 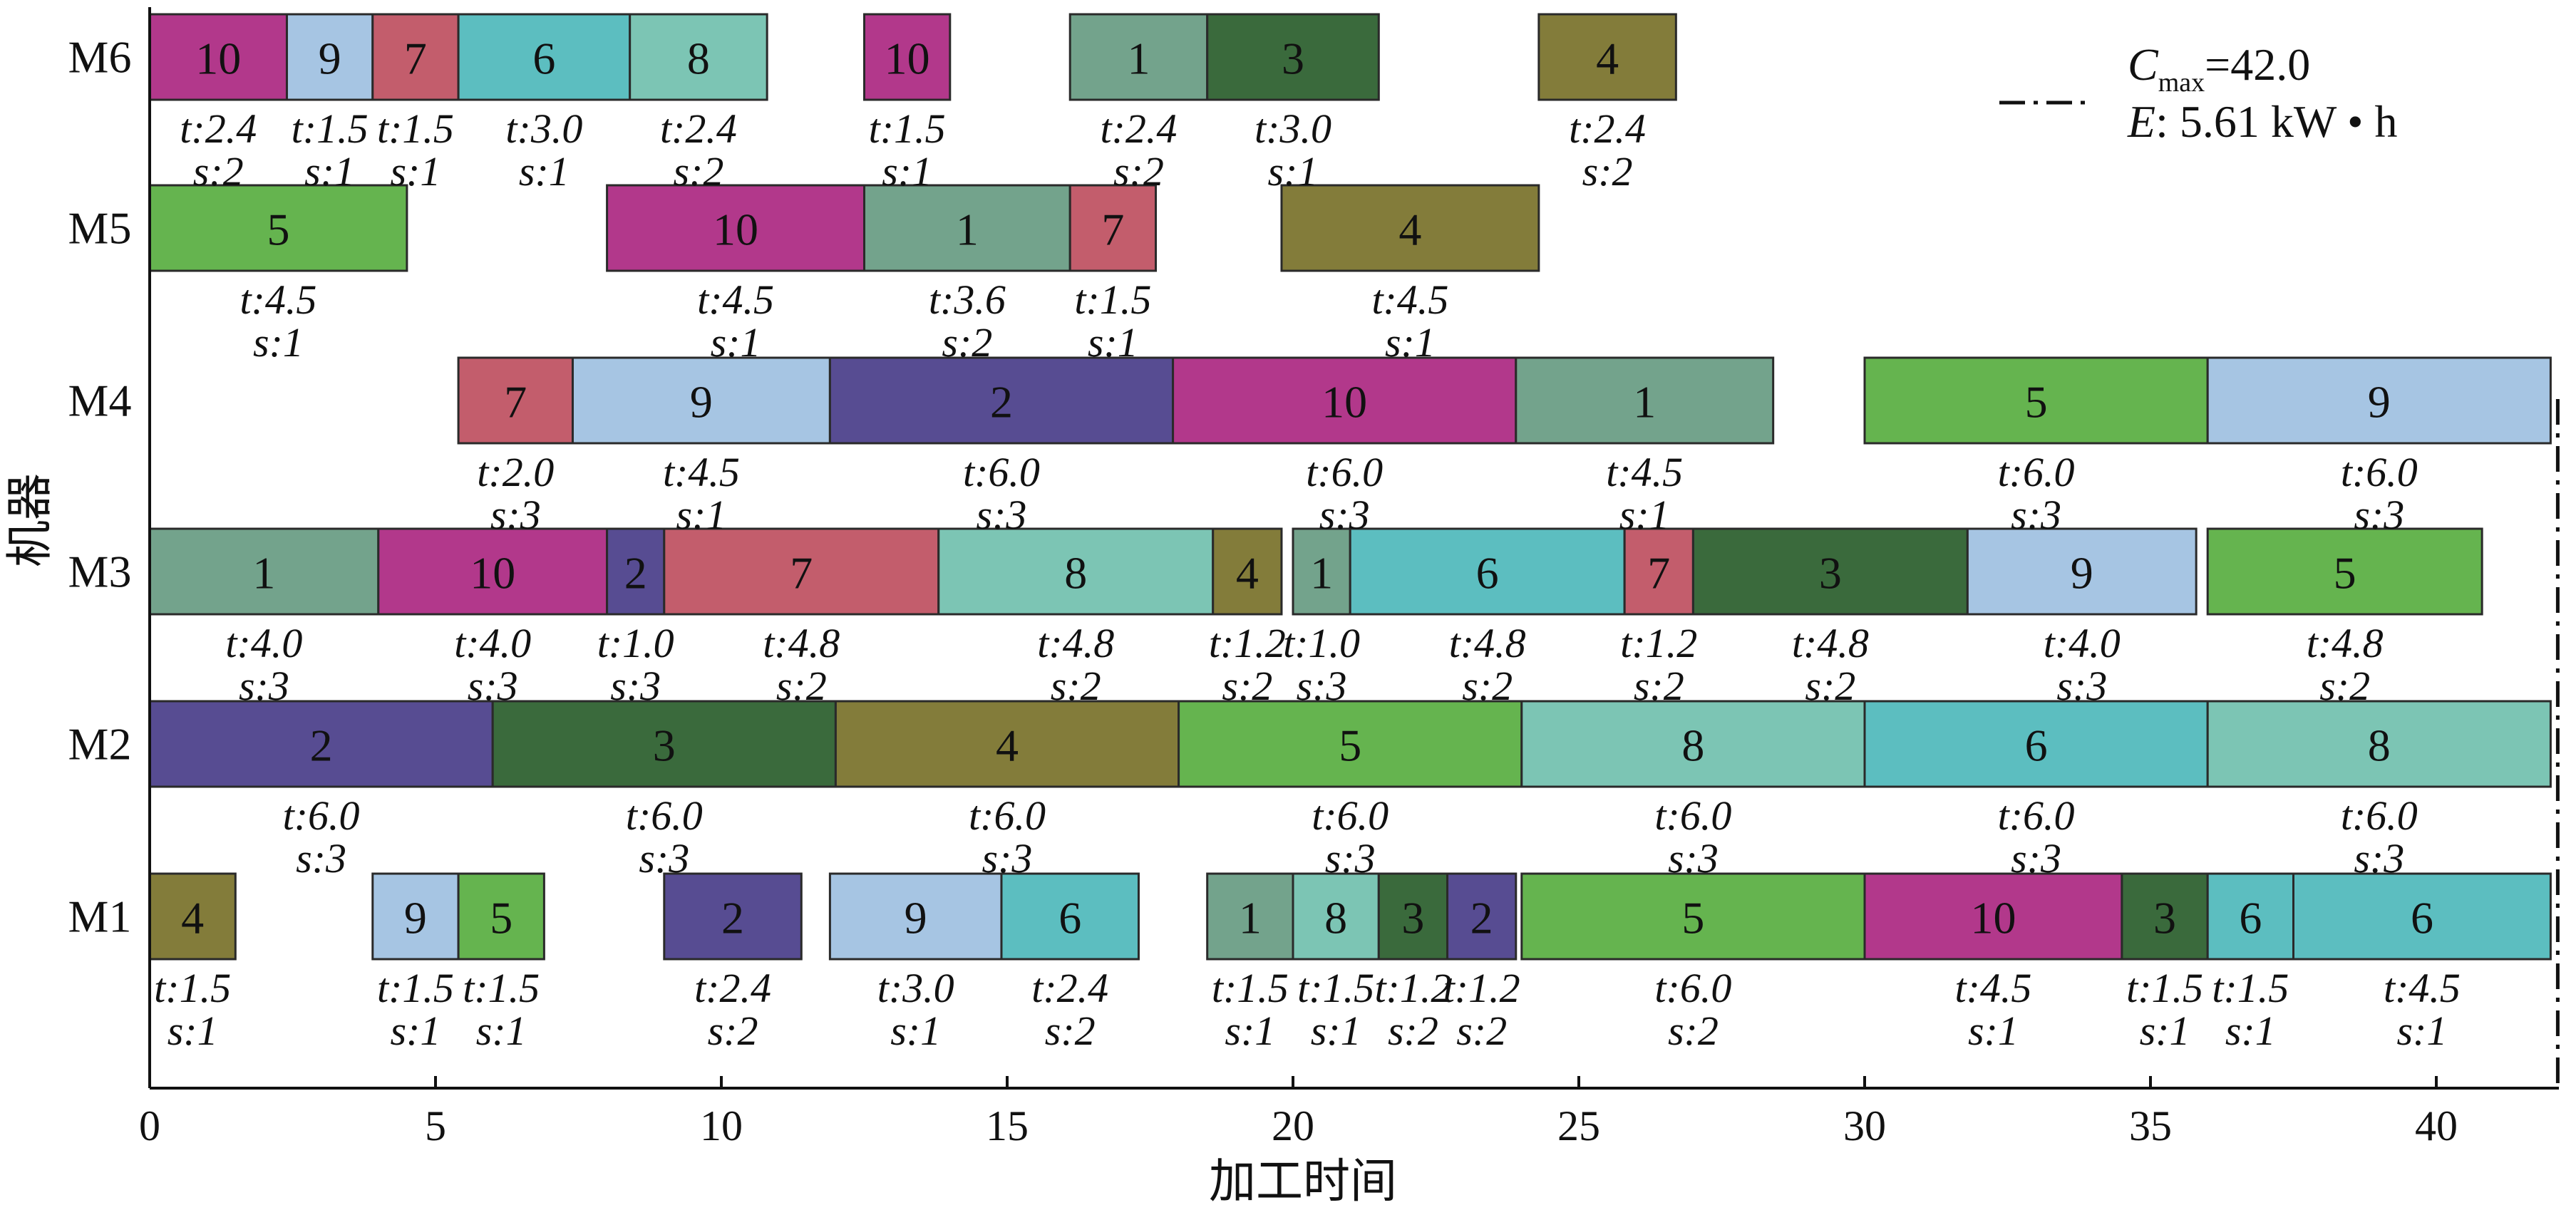 I want to click on x-tick-label: 0, so click(x=149, y=1125).